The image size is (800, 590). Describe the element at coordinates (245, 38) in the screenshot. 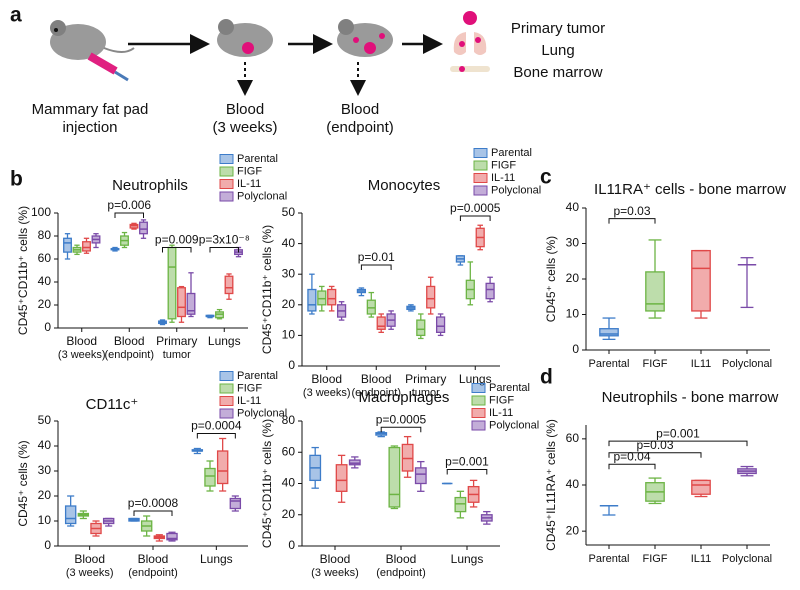

I see `mouse-icon` at that location.